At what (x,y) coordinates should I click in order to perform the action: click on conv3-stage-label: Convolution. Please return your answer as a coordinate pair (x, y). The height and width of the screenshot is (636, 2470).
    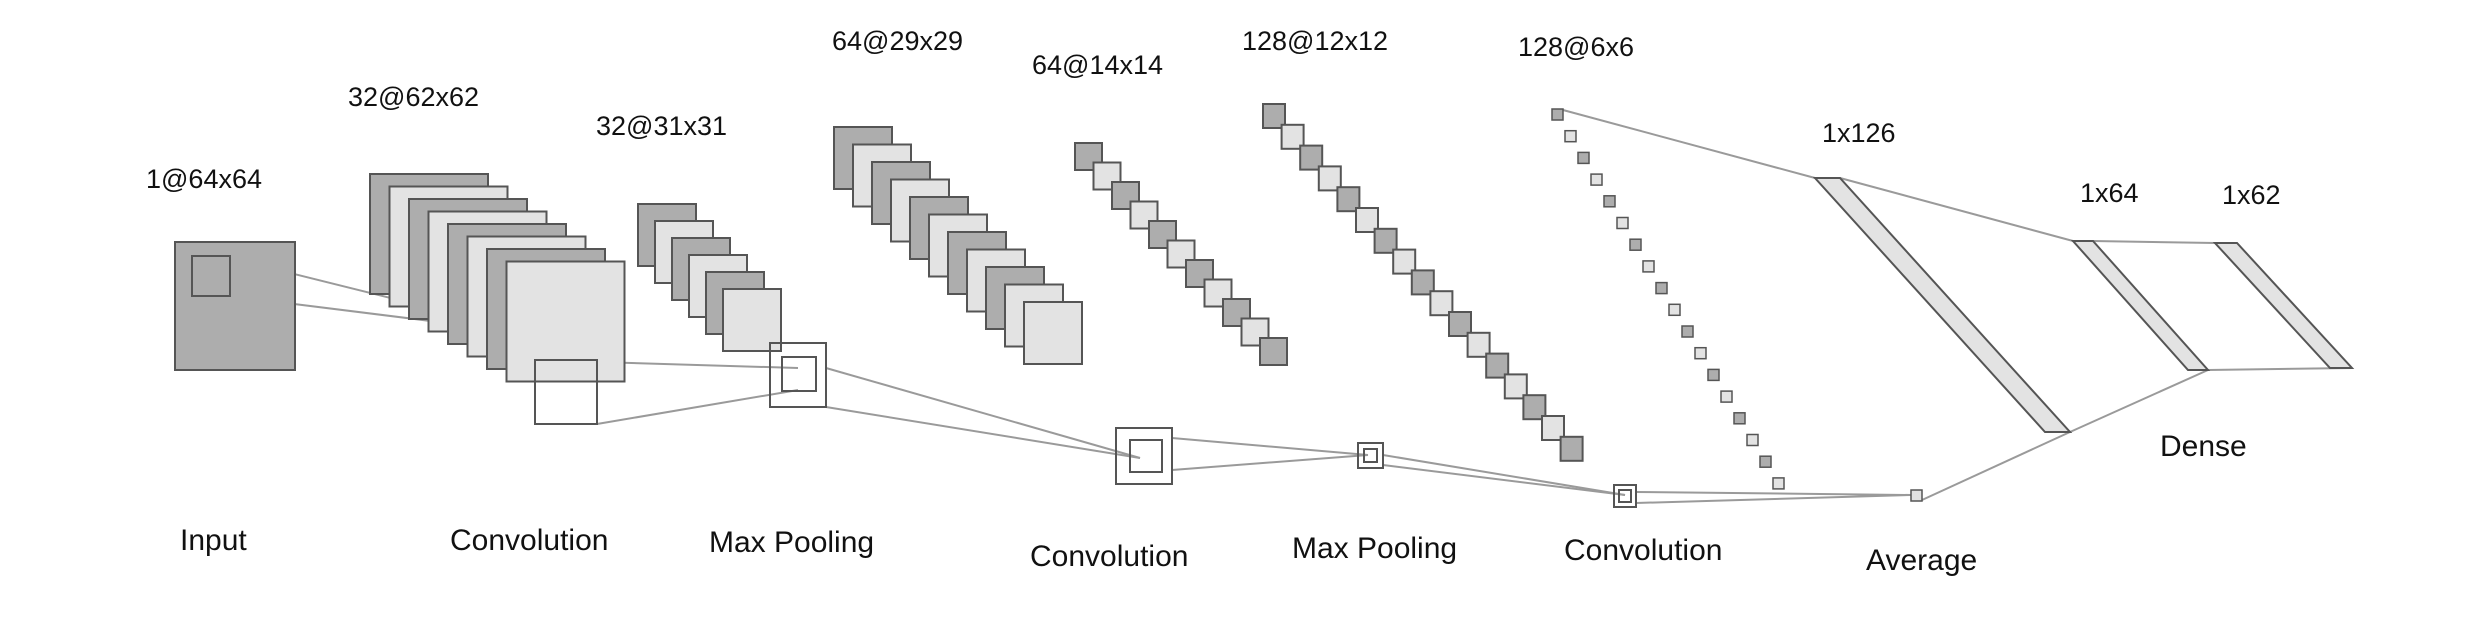
    Looking at the image, I should click on (1643, 550).